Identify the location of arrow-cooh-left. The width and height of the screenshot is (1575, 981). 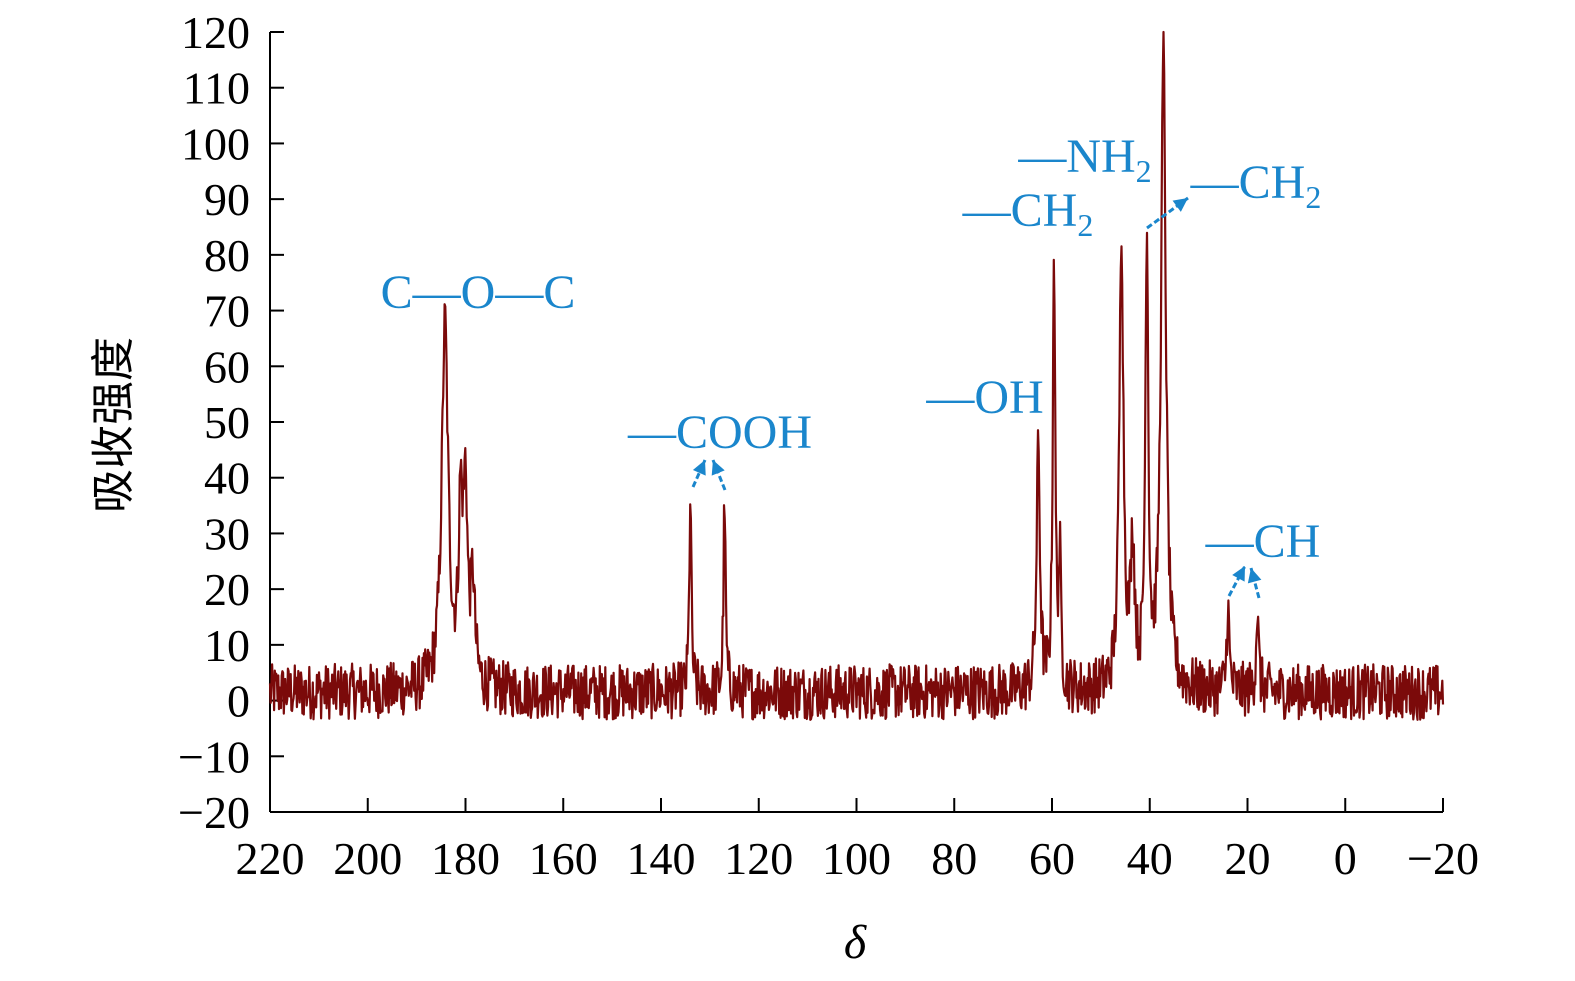
(699, 473).